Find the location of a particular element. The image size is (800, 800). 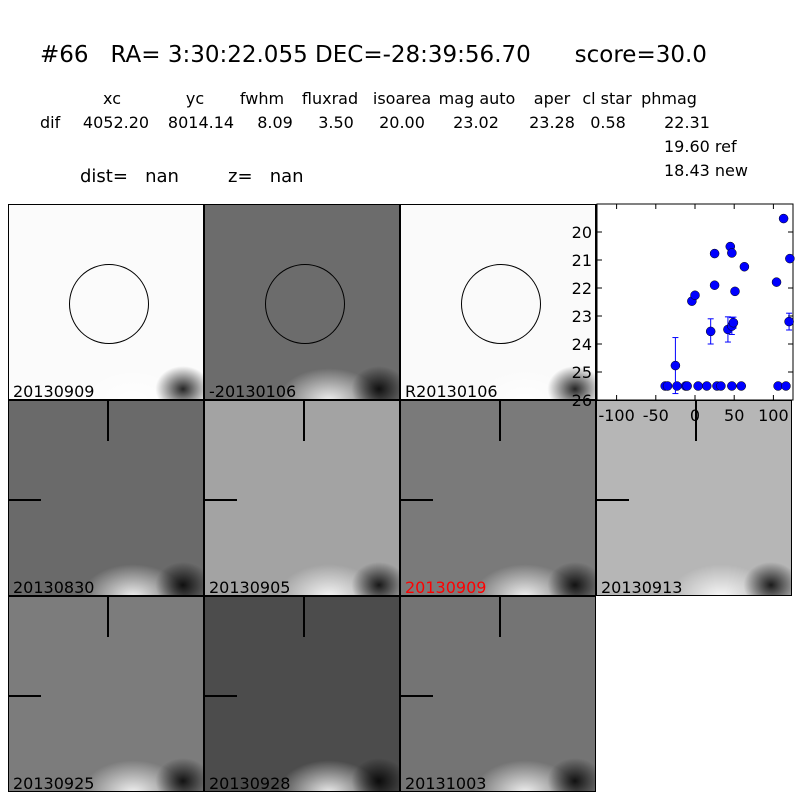

light-curve-plot: -100 -50 0 50 100 20 21 22 23 24 25 26 is located at coordinates (683, 314).